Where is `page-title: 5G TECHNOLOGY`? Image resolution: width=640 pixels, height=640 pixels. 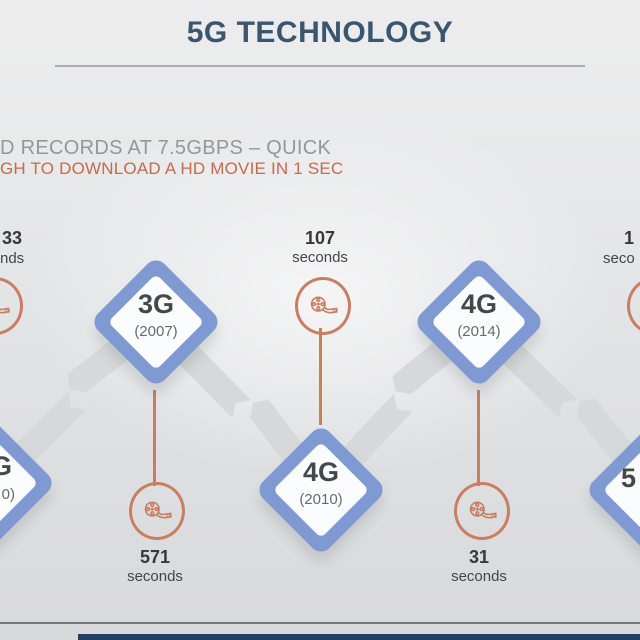
page-title: 5G TECHNOLOGY is located at coordinates (320, 32).